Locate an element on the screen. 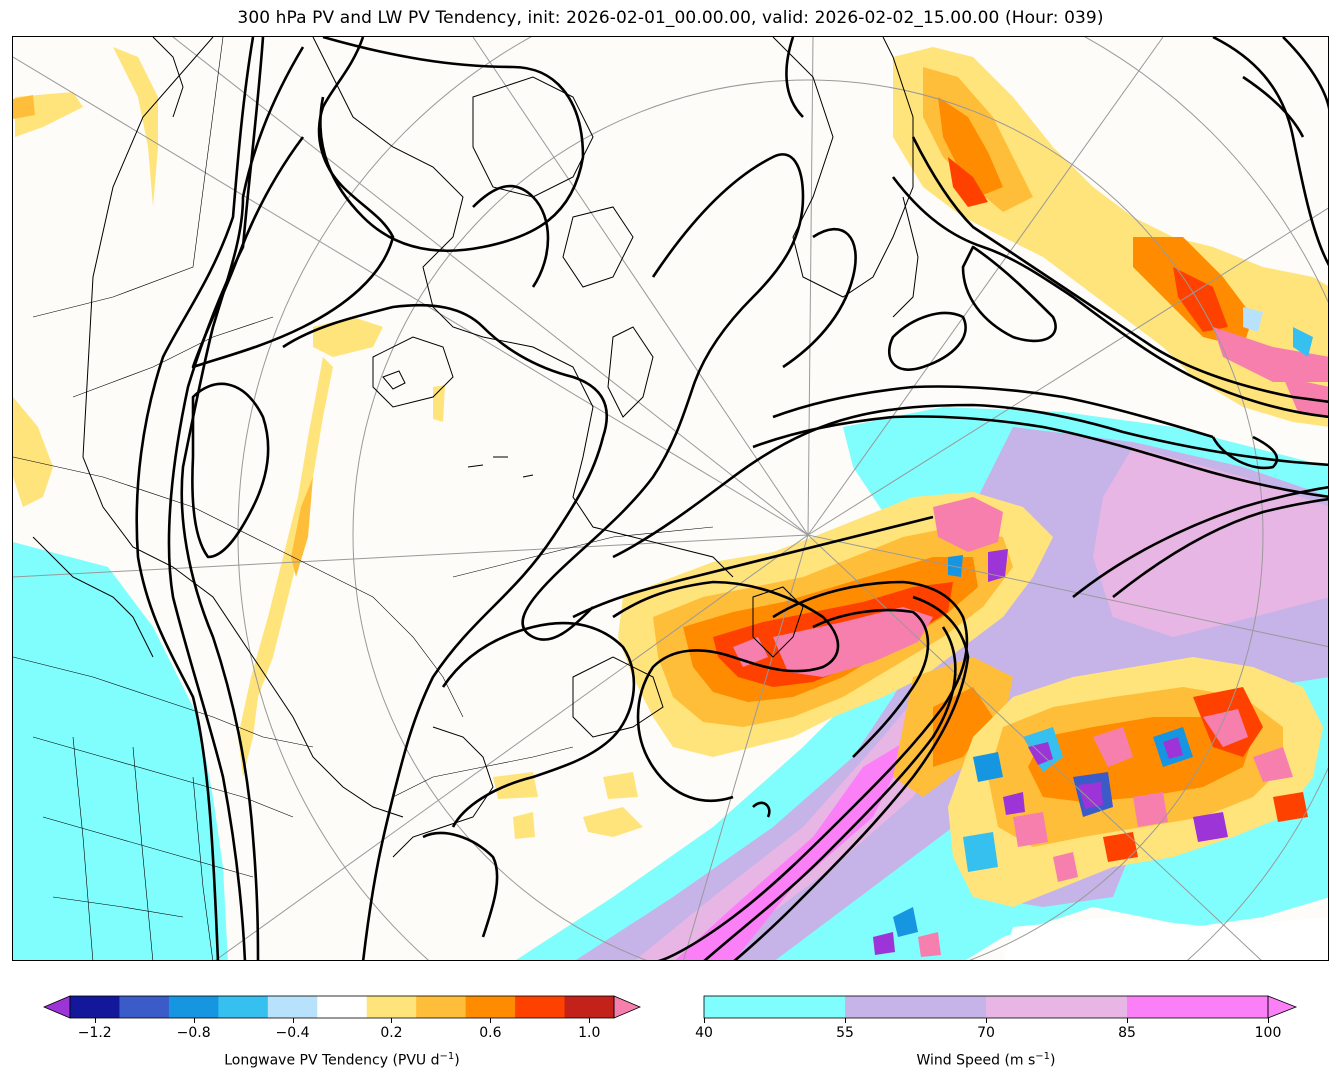 This screenshot has height=1084, width=1341. wind-speed-colorbar-bar is located at coordinates (1000, 1007).